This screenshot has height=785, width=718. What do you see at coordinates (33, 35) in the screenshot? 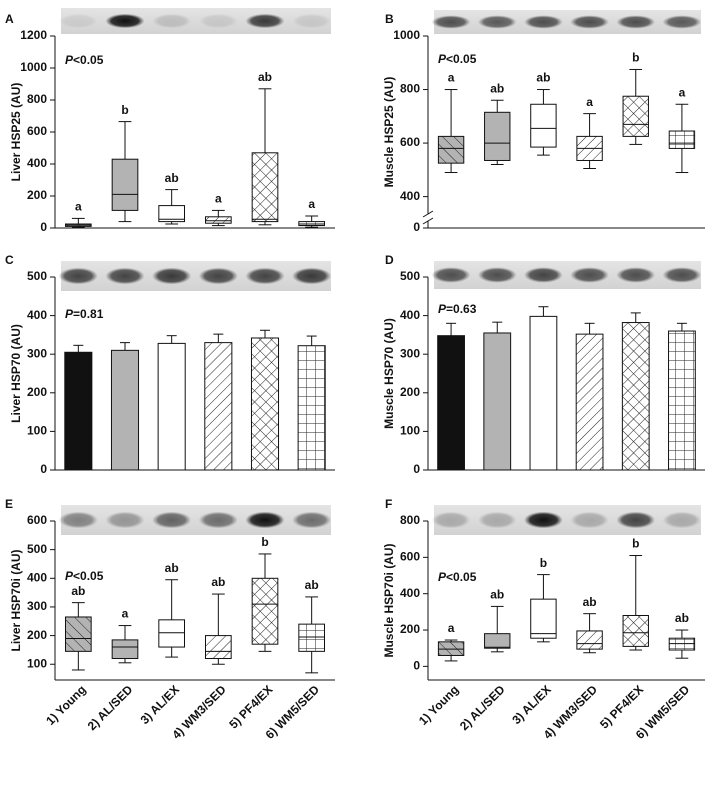
I see `y-tick-label: 1200` at bounding box center [33, 35].